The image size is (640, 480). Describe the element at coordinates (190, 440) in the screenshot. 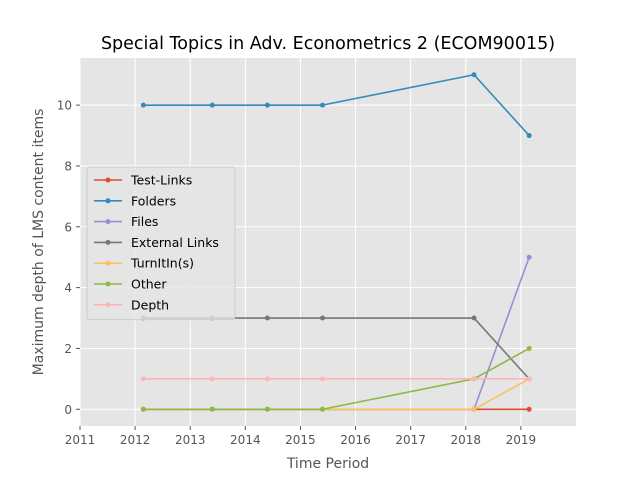

I see `x-tick-label-2013: 2013` at that location.